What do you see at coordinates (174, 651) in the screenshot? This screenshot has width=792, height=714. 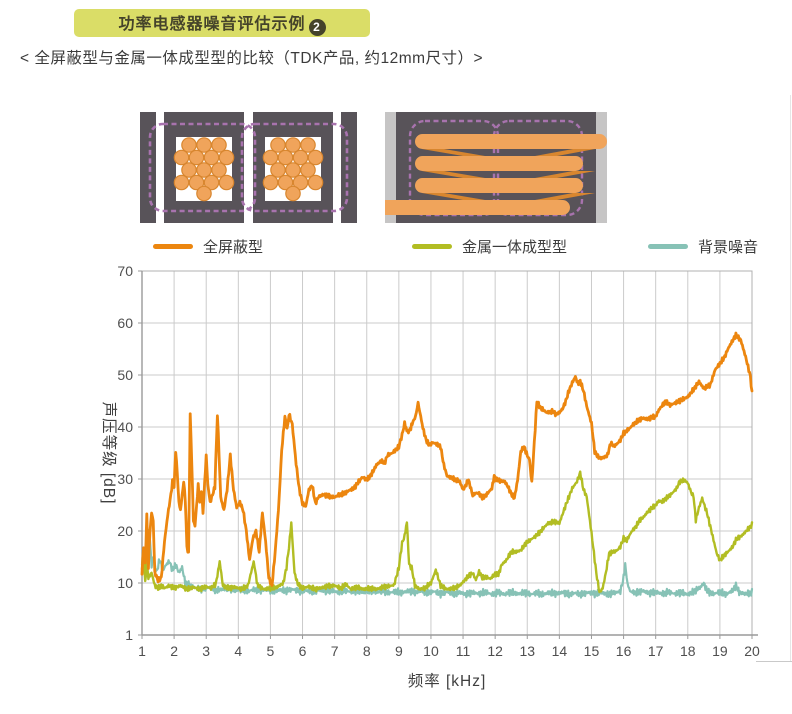 I see `svg-text: 2` at bounding box center [174, 651].